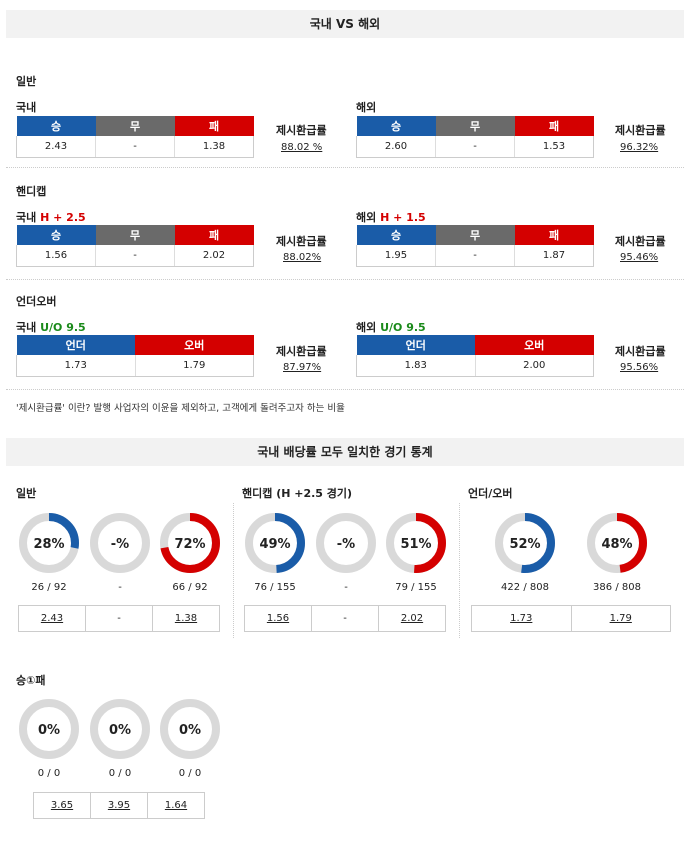 Image resolution: width=690 pixels, height=841 pixels. I want to click on stats-general-donut-2: 72%, so click(190, 543).